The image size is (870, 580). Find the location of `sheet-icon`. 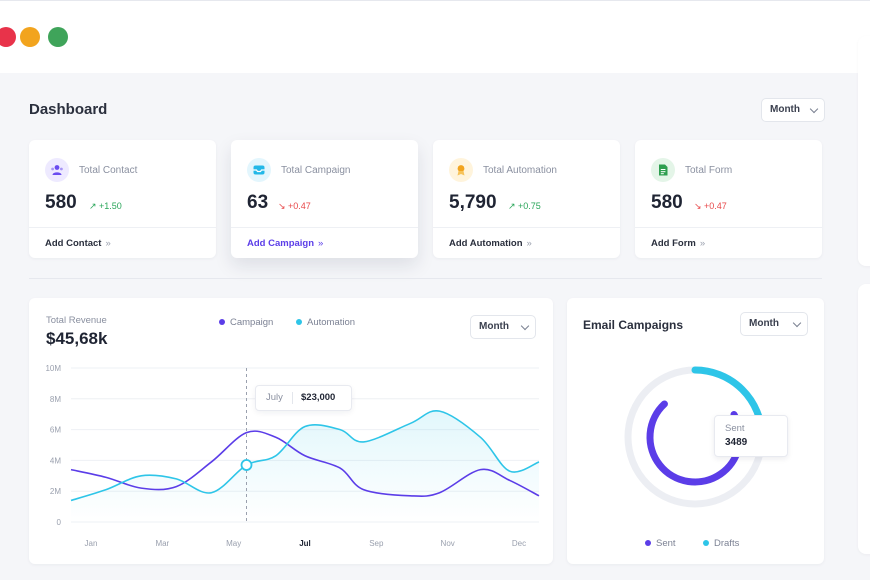

sheet-icon is located at coordinates (663, 170).